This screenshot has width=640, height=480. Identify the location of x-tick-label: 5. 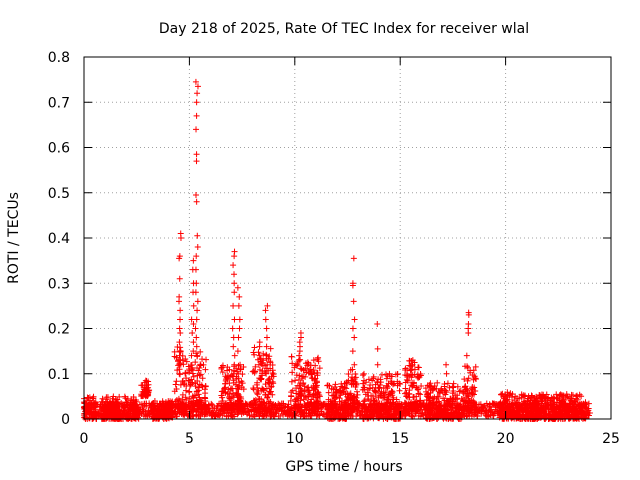
(189, 439).